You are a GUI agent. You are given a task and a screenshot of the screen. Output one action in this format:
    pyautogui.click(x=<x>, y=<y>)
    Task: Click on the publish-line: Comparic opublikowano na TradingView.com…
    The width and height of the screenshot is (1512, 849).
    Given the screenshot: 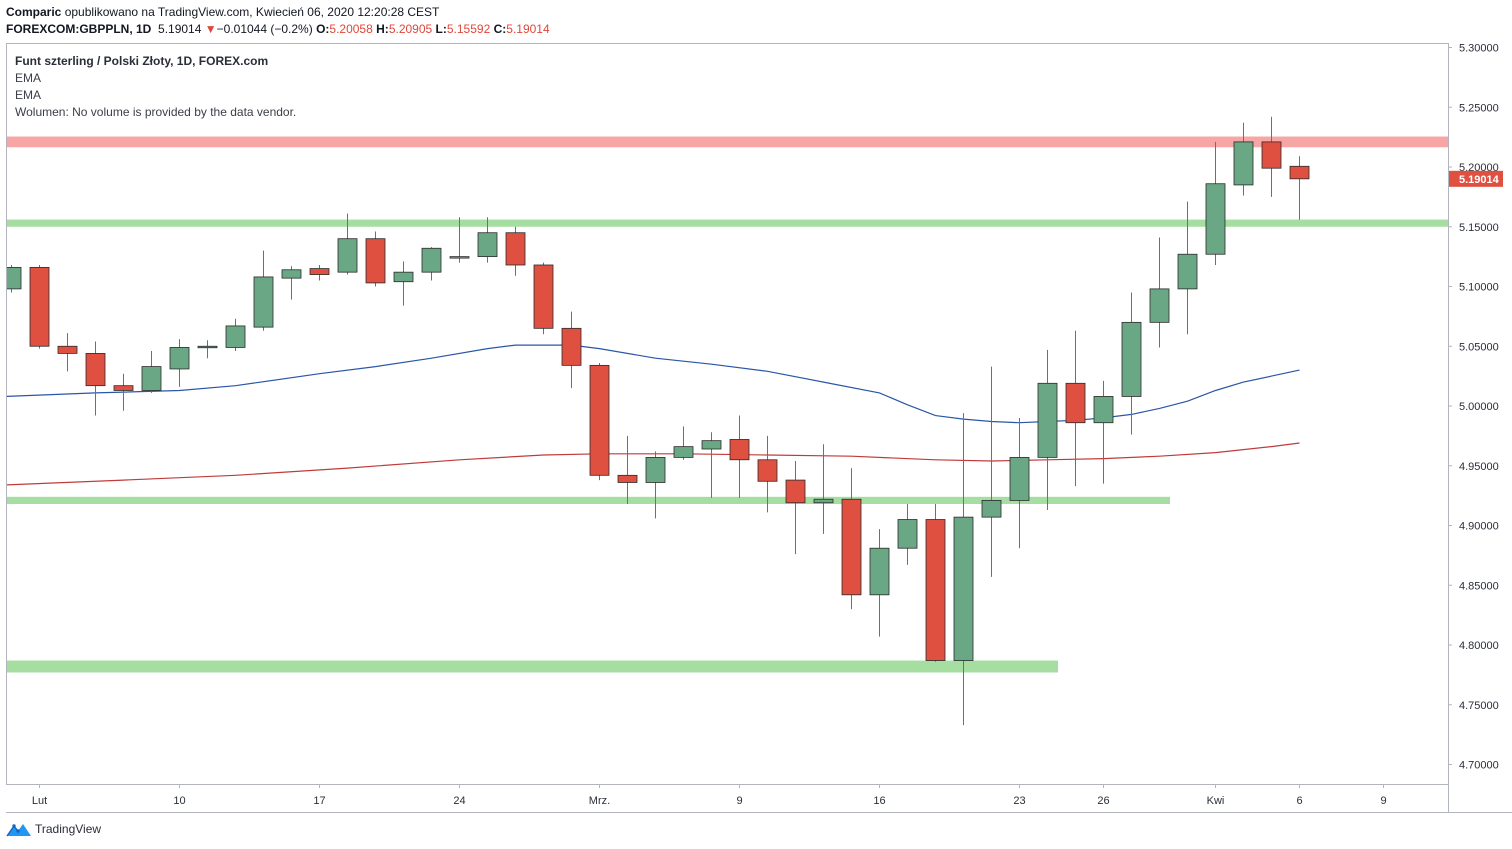 What is the action you would take?
    pyautogui.click(x=222, y=12)
    